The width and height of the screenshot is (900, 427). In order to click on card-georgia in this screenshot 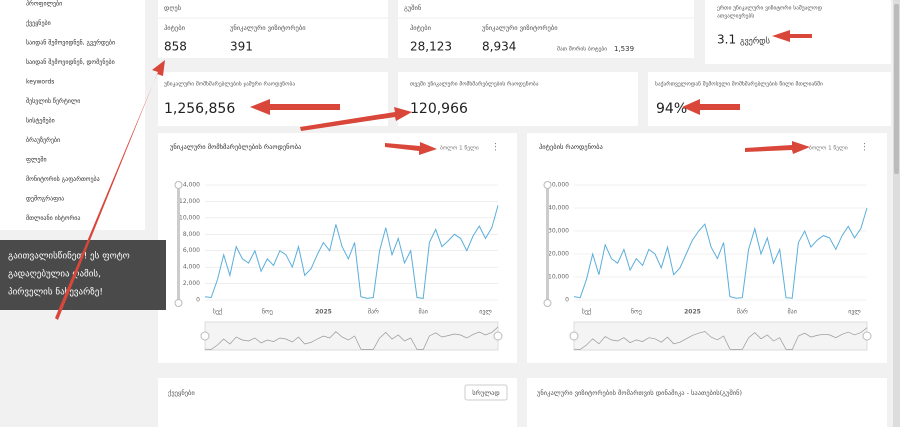, I will do `click(769, 99)`.